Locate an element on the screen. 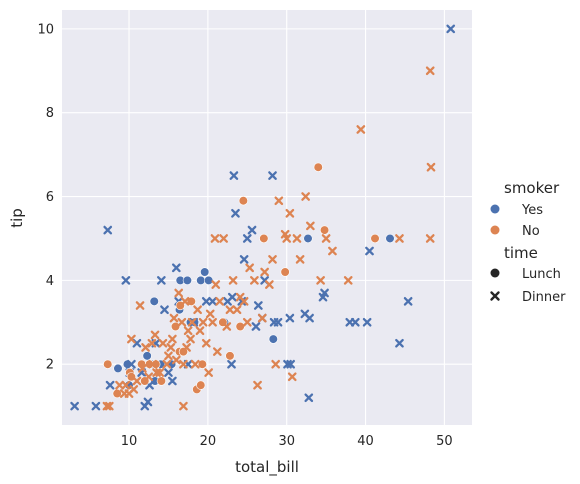  legend-label-lunch: Lunch is located at coordinates (541, 274).